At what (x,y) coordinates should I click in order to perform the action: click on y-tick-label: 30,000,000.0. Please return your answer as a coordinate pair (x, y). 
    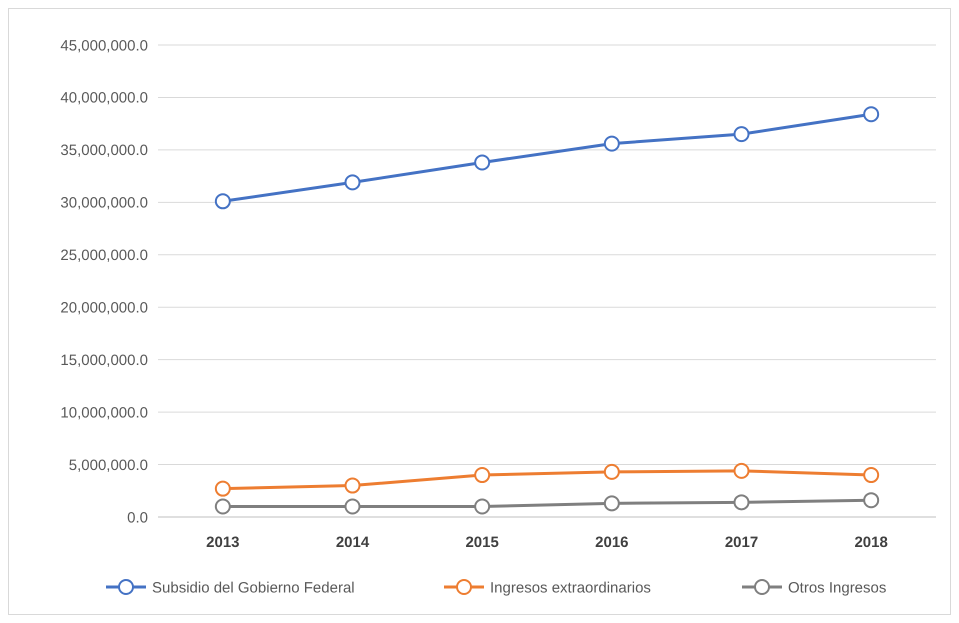
    Looking at the image, I should click on (104, 203).